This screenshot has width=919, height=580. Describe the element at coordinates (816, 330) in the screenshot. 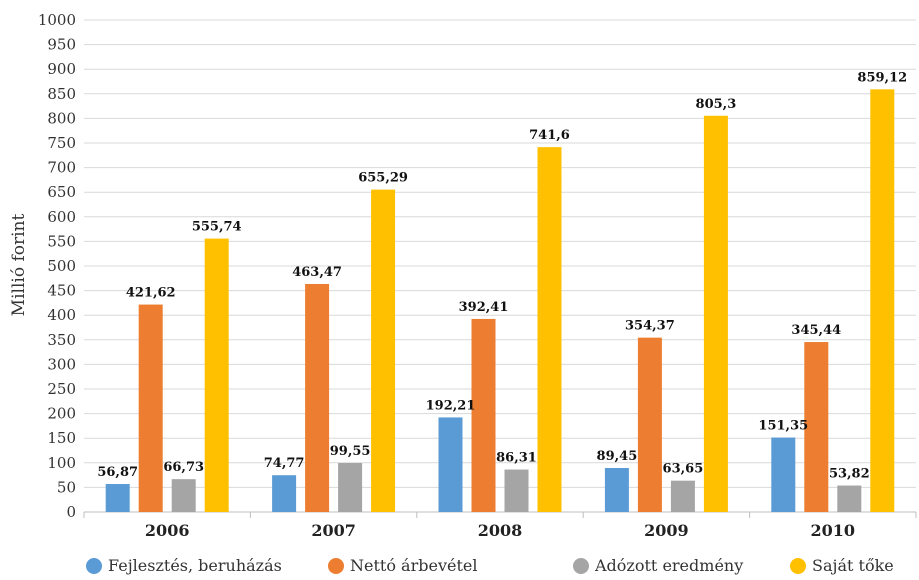

I see `data-label: 345,44` at that location.